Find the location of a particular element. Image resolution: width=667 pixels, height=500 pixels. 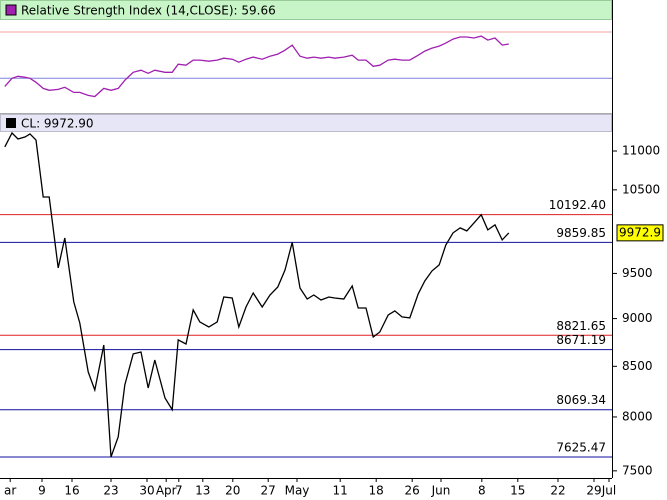

y-tick-label: 9000 is located at coordinates (637, 318).